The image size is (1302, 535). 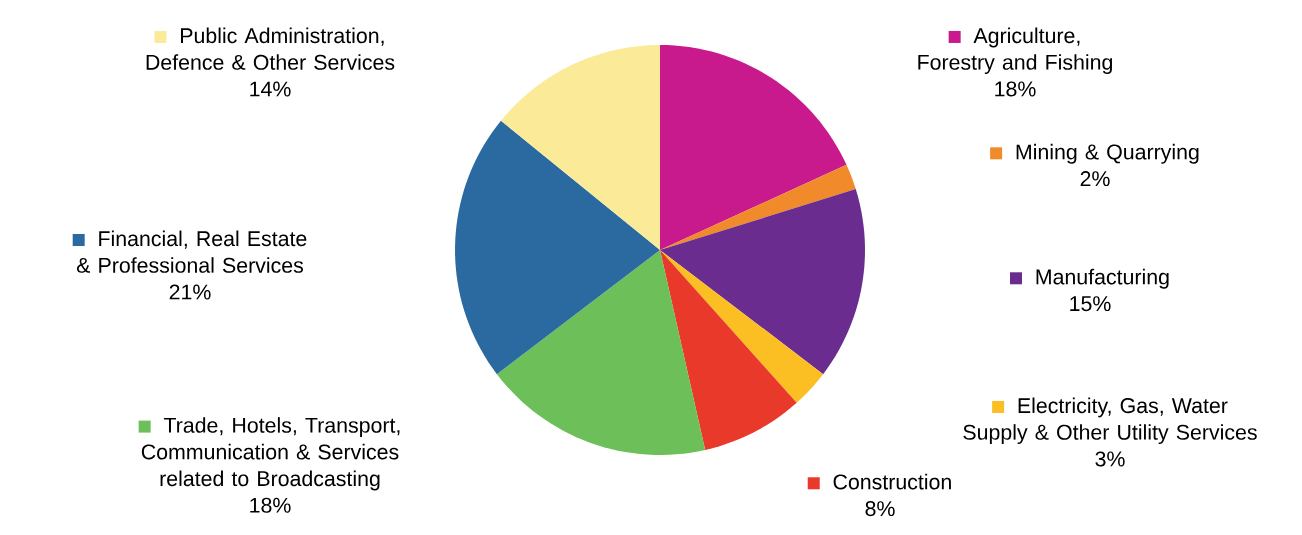 What do you see at coordinates (270, 89) in the screenshot?
I see `data-label: 14%` at bounding box center [270, 89].